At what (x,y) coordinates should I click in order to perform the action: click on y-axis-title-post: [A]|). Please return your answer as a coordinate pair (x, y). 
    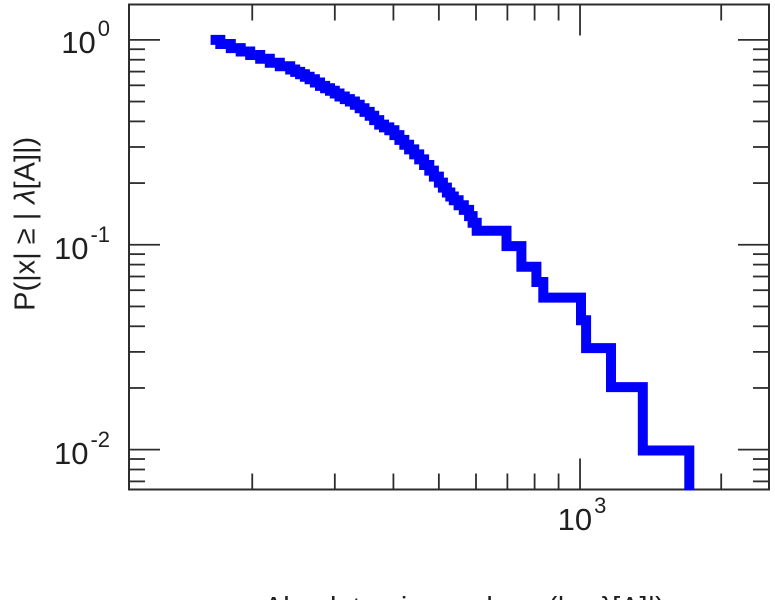
    Looking at the image, I should click on (25, 163).